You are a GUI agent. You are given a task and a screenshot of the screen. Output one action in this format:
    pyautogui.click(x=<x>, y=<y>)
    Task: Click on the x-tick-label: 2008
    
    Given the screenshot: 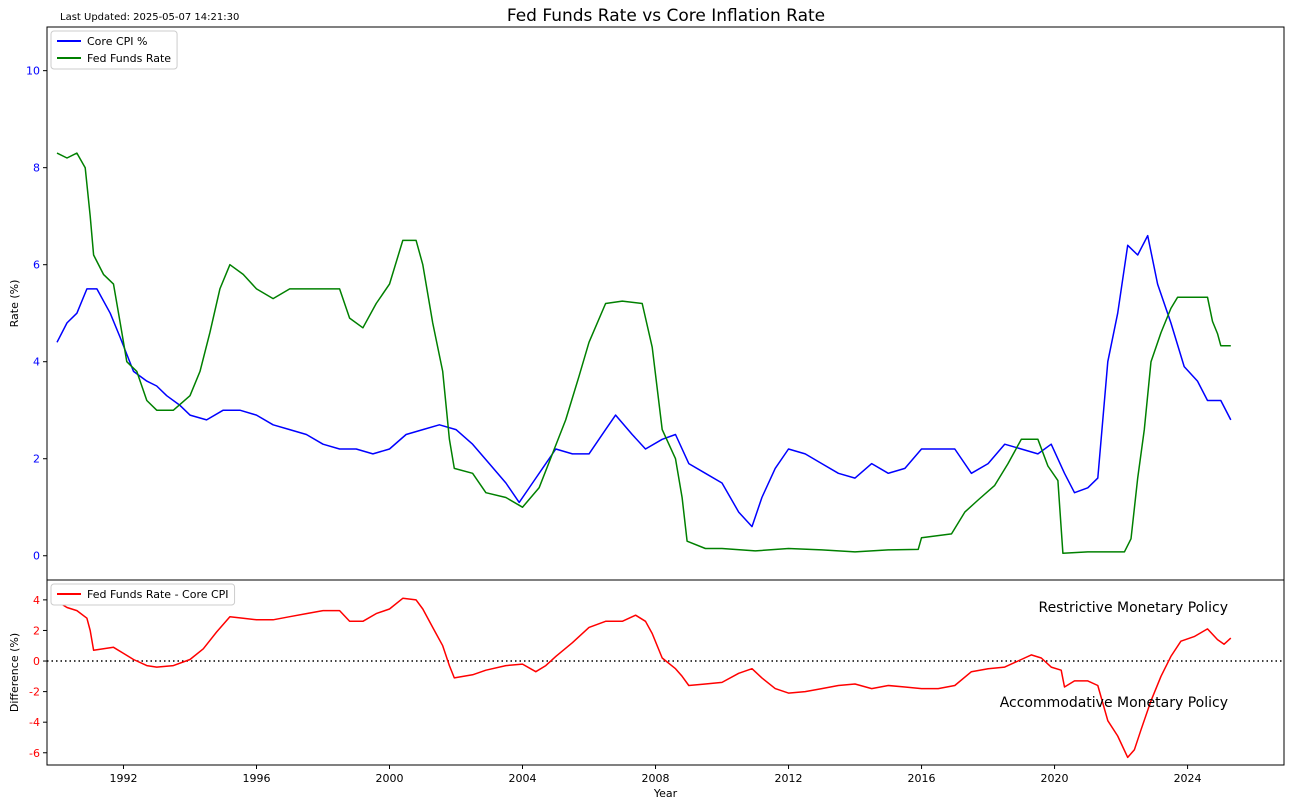 What is the action you would take?
    pyautogui.click(x=656, y=778)
    